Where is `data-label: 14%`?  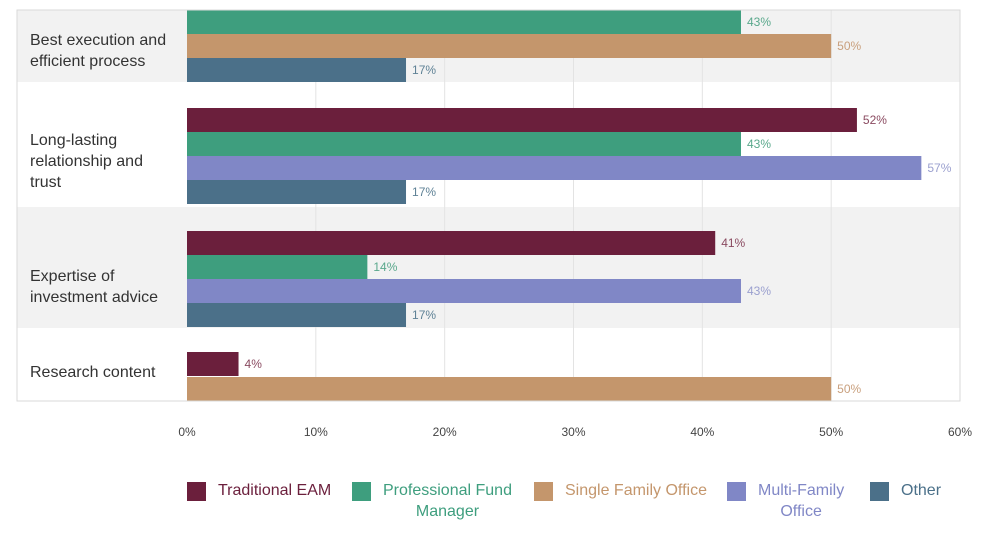
data-label: 14% is located at coordinates (385, 267).